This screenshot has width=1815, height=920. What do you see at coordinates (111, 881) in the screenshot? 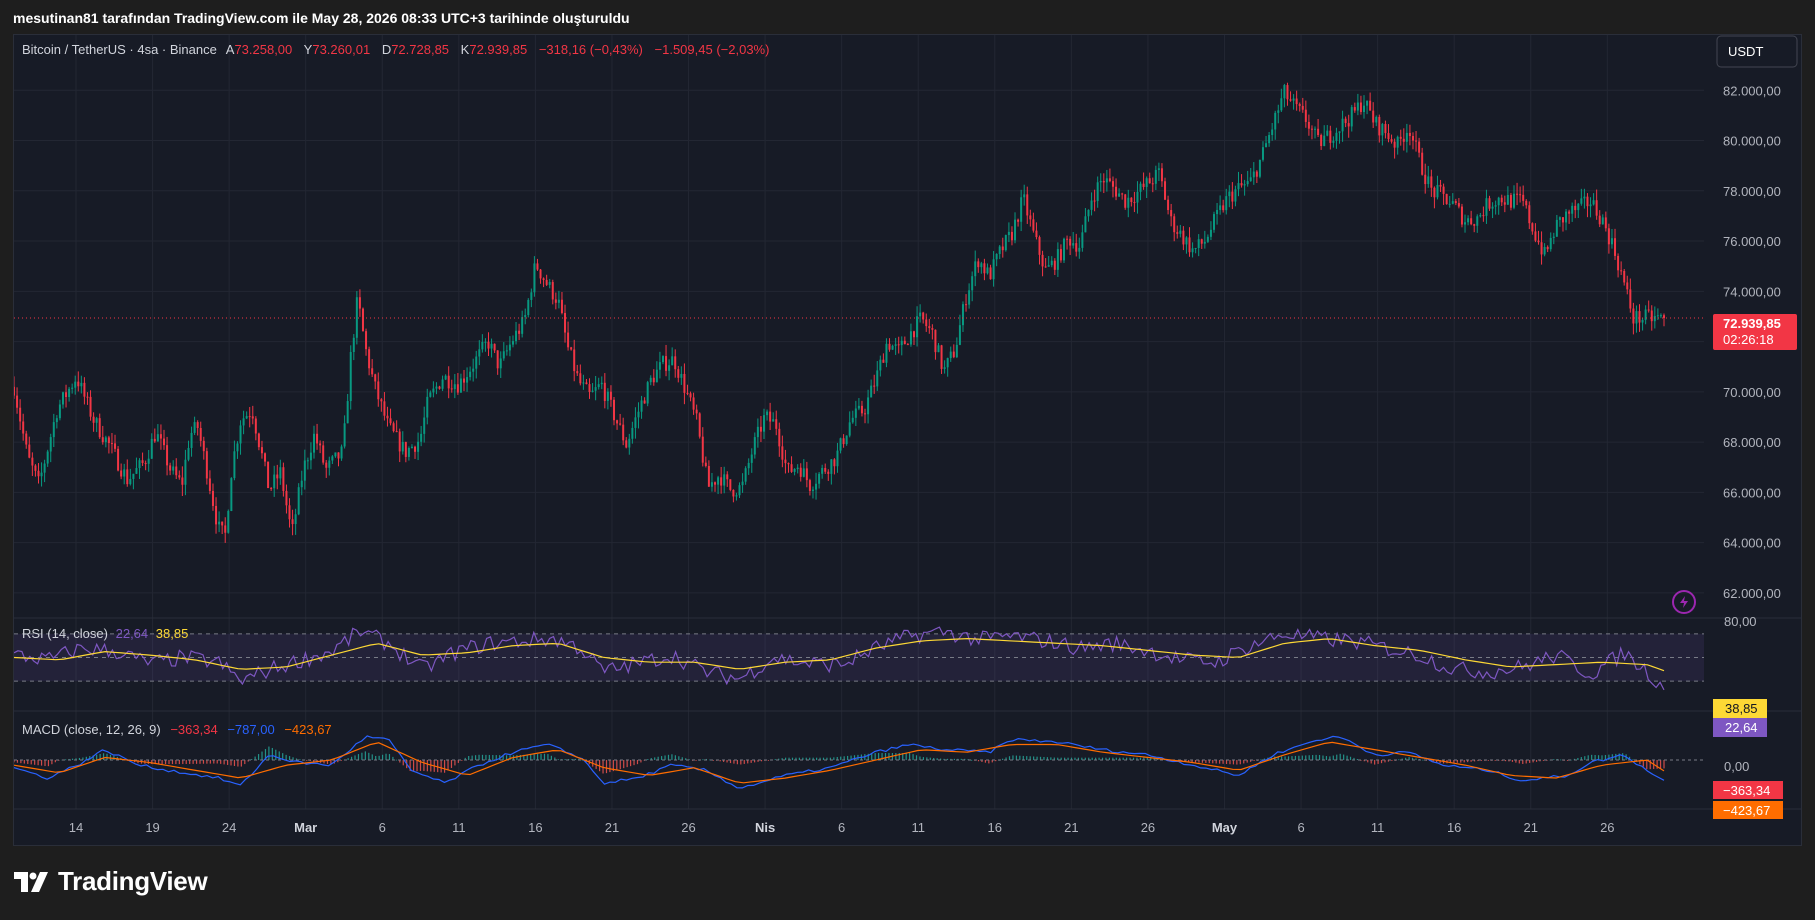
I see `tradingview-logo: TradingView` at bounding box center [111, 881].